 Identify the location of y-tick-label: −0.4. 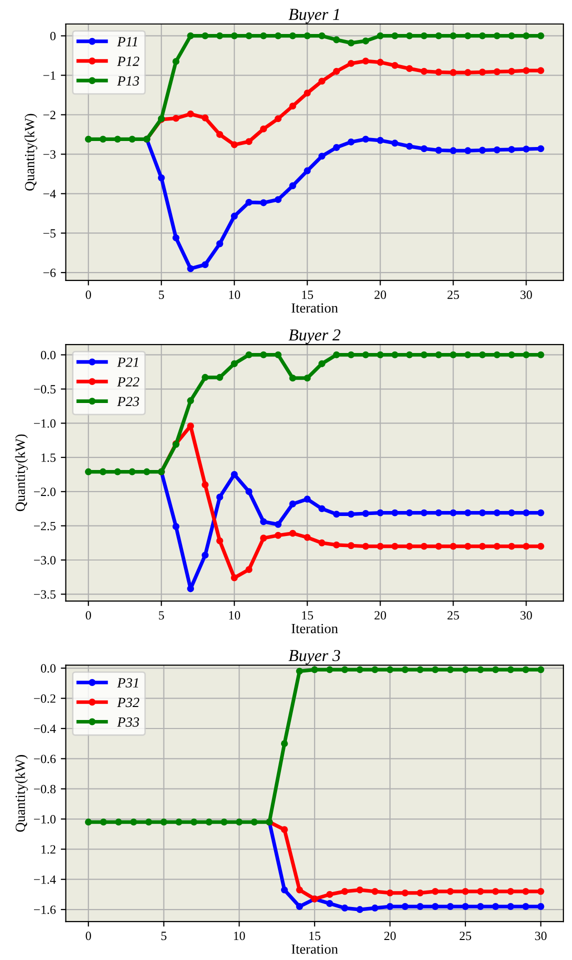
(45, 729).